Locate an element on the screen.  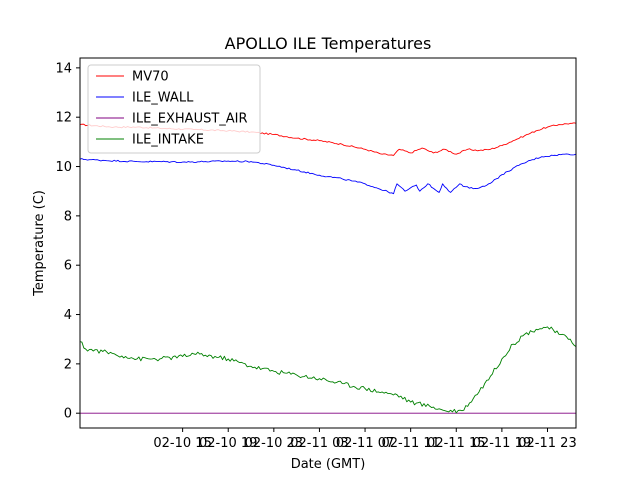
x-tick-label: 02-11 03 is located at coordinates (319, 443).